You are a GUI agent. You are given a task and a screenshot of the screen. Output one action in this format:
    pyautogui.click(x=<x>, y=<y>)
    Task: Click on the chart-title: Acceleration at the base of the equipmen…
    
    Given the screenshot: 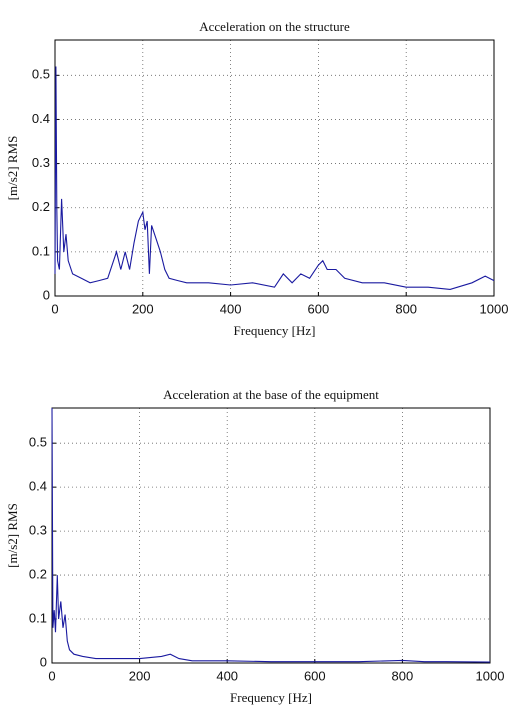 What is the action you would take?
    pyautogui.click(x=271, y=394)
    